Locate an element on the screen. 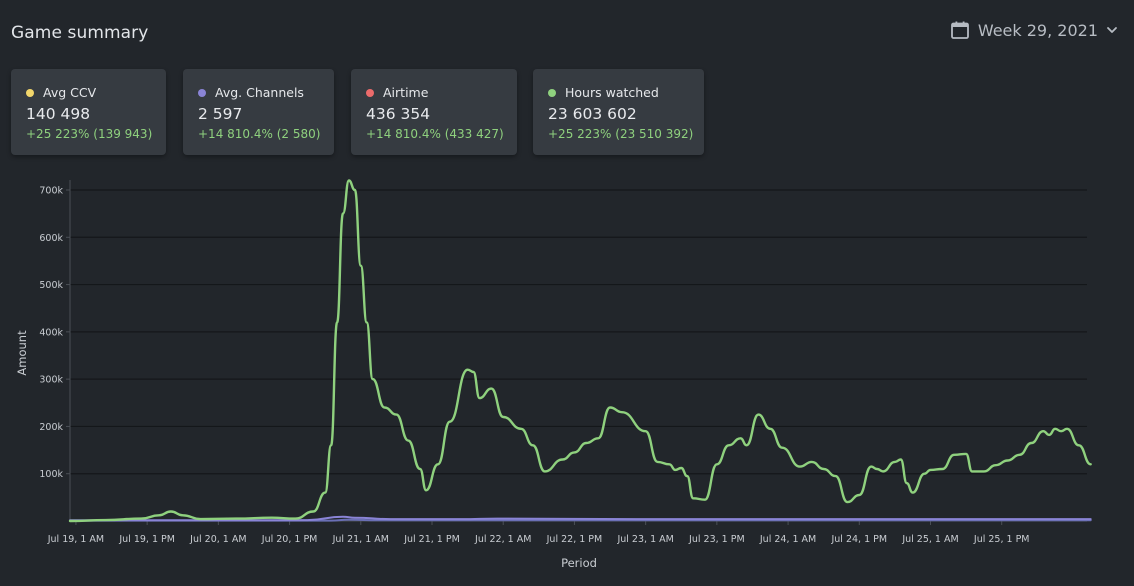  x-tick-label: Jul 21, 1 PM is located at coordinates (431, 539).